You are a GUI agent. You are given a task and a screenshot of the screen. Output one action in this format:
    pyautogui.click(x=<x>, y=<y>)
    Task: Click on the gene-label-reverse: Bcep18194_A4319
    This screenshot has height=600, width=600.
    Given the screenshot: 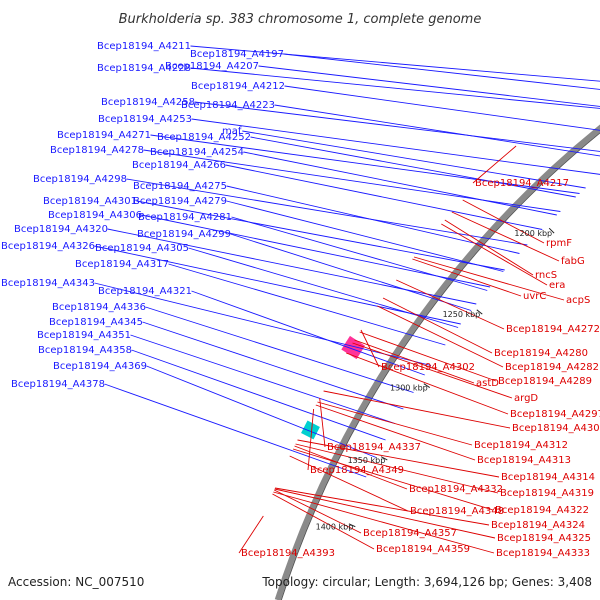 What is the action you would take?
    pyautogui.click(x=547, y=493)
    